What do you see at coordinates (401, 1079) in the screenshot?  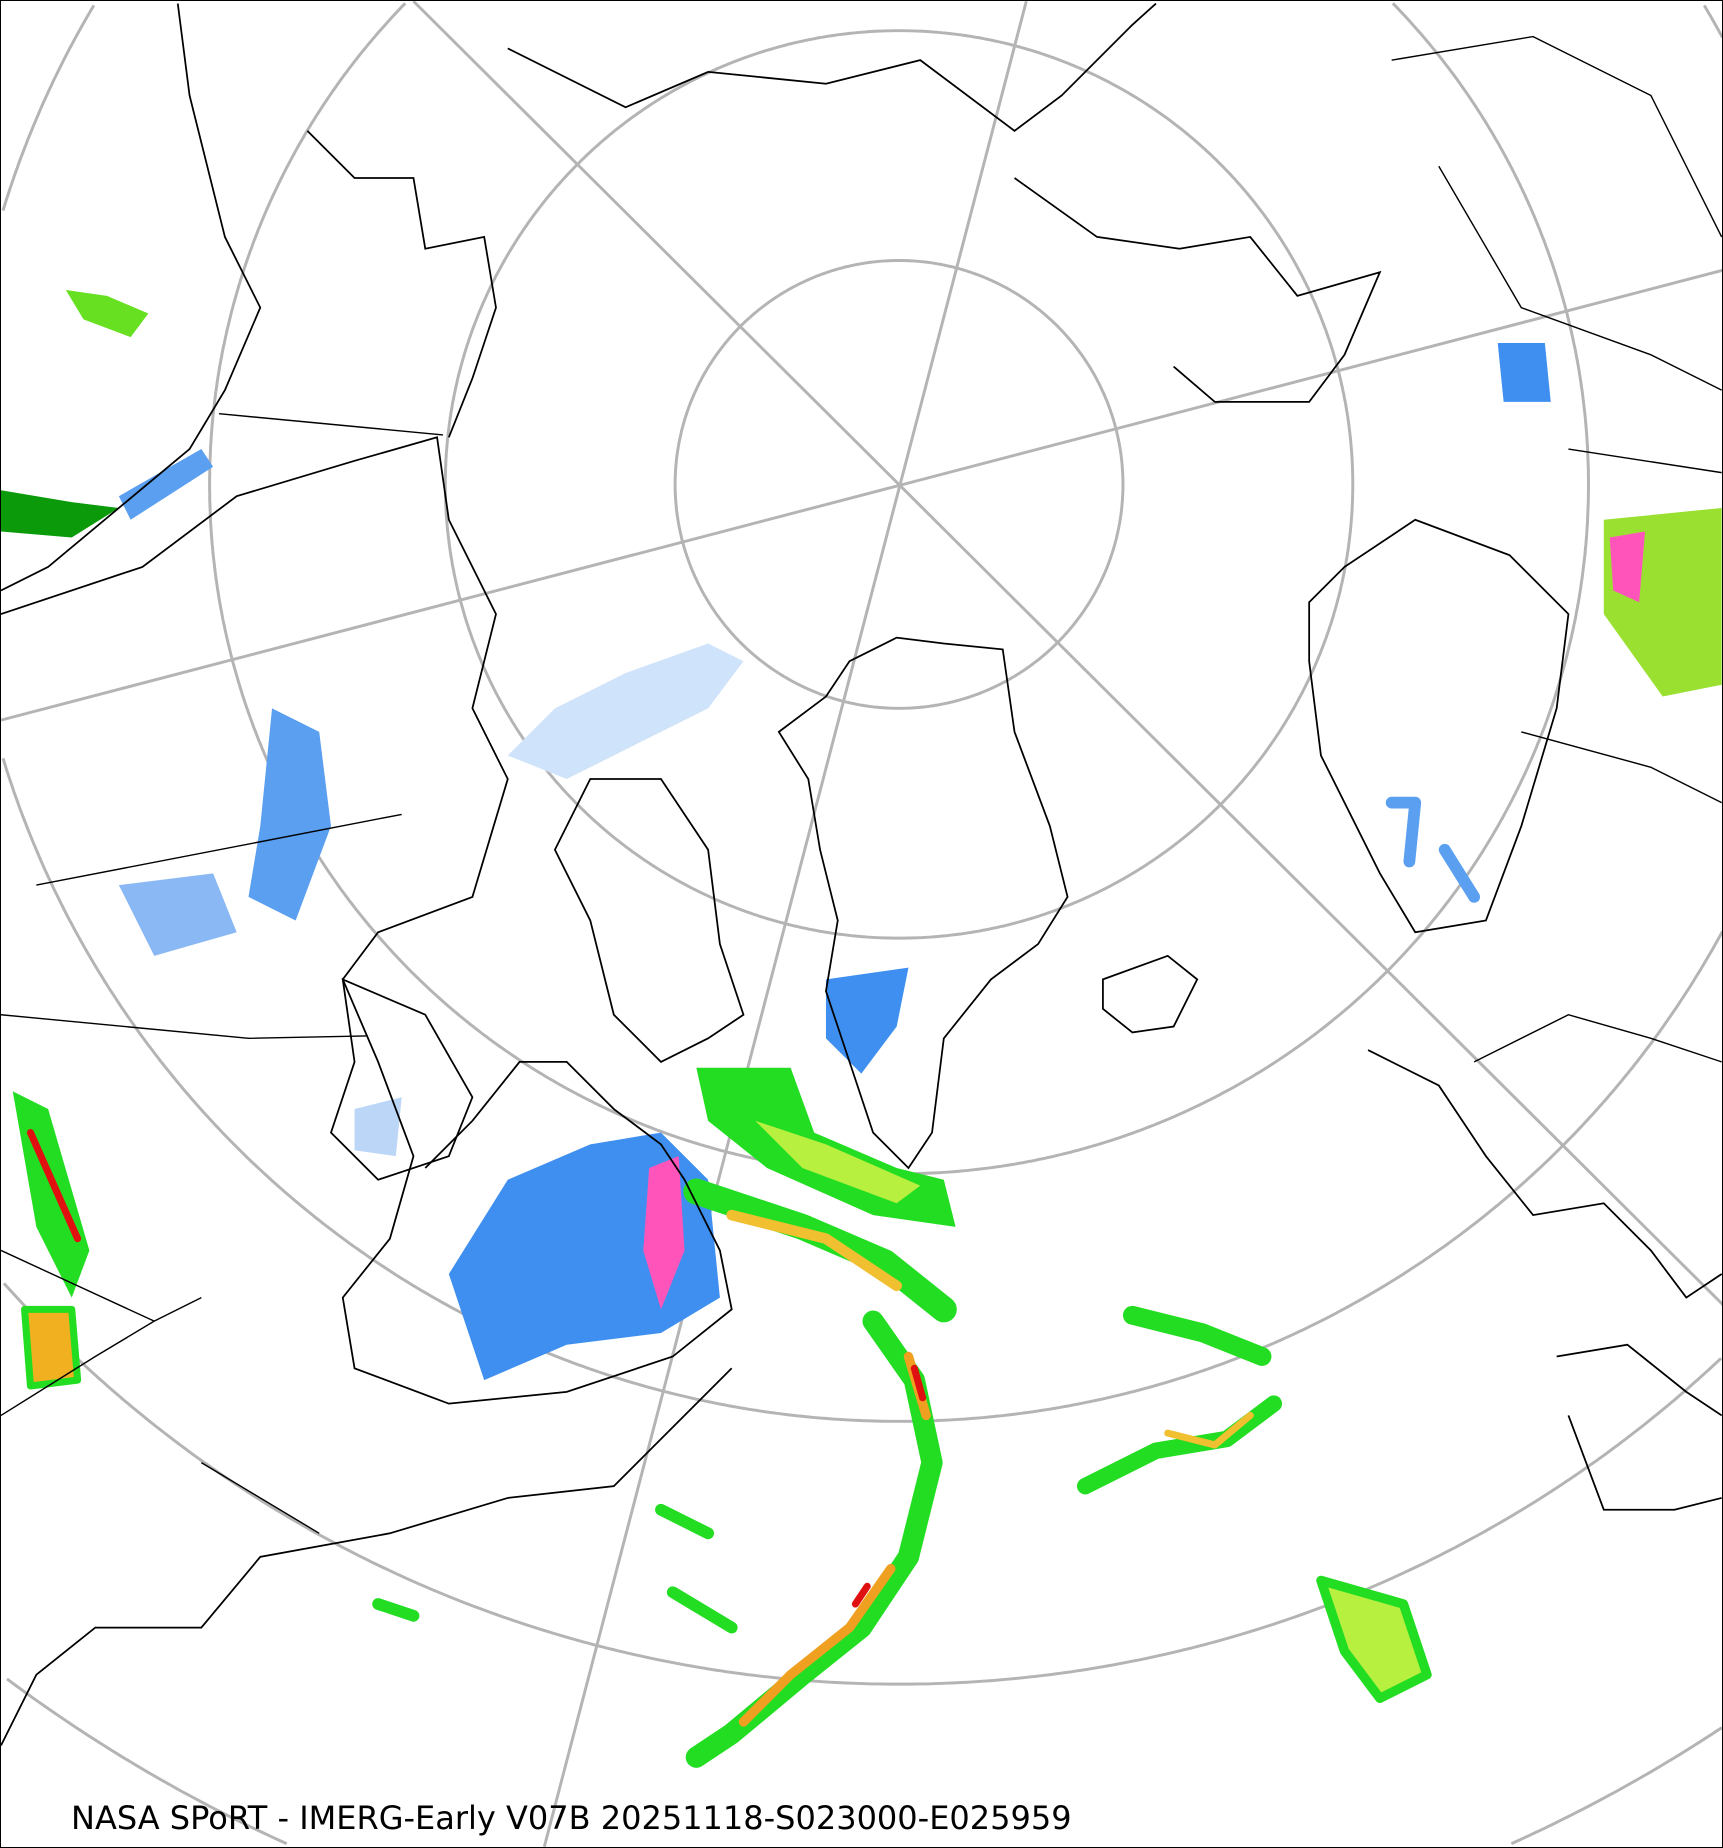 I see `hudson-bay-coast` at bounding box center [401, 1079].